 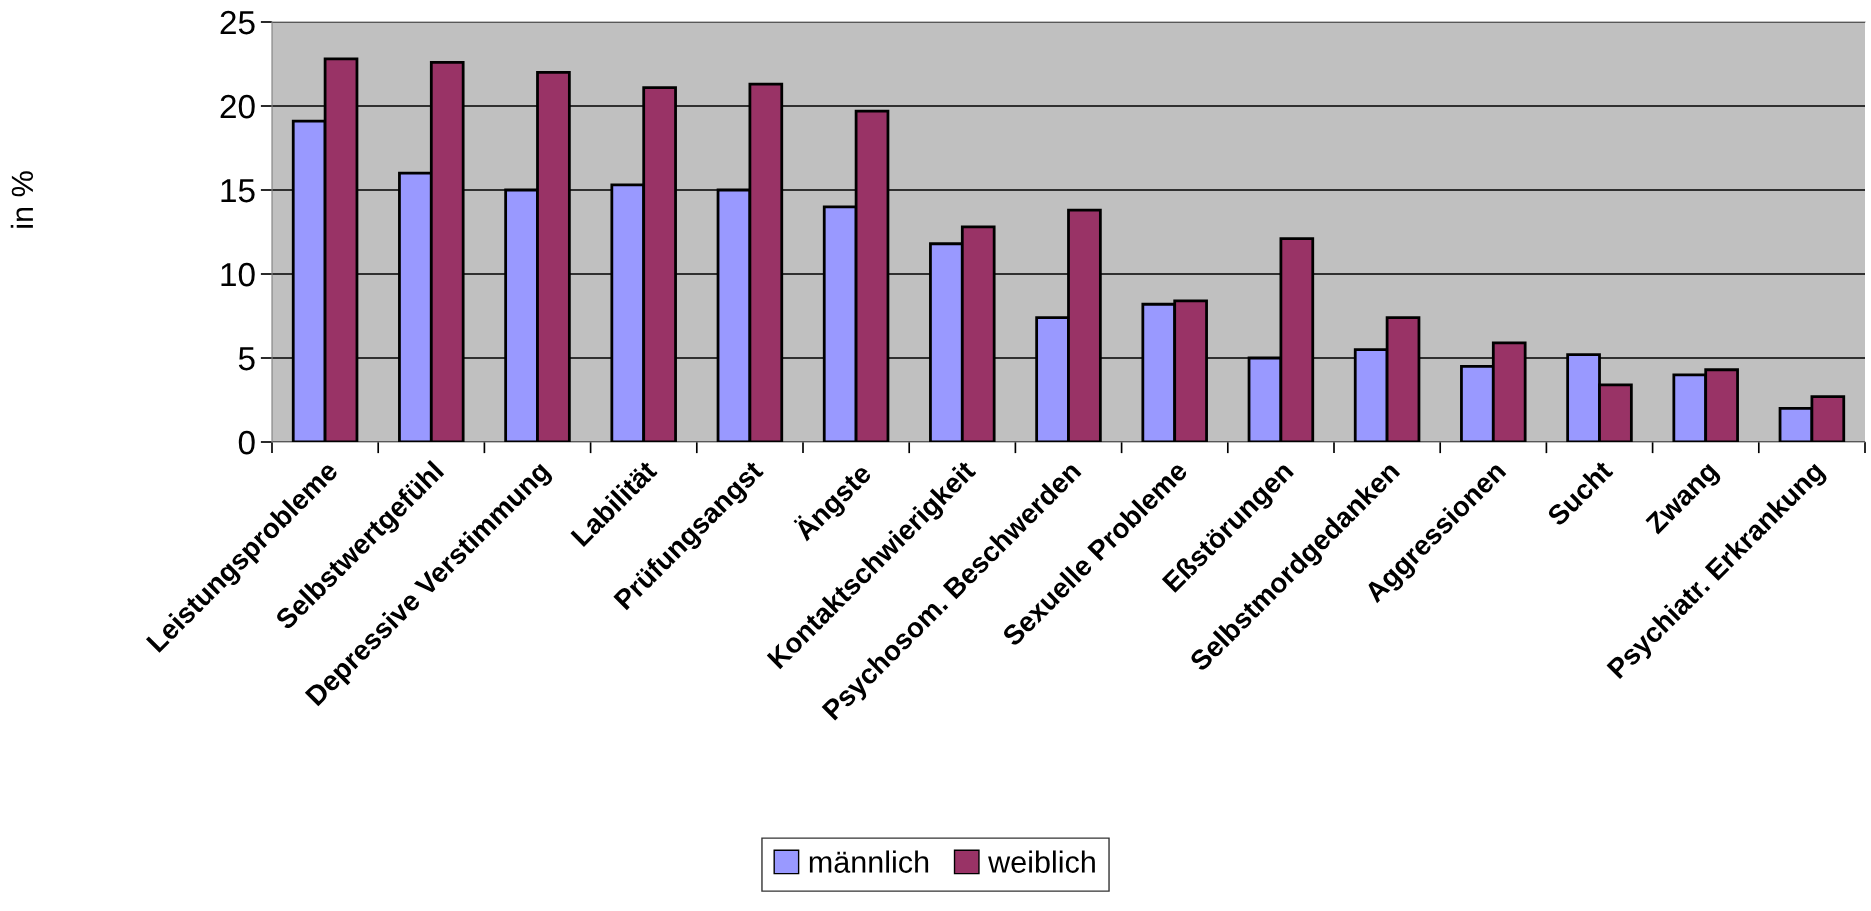 What do you see at coordinates (237, 22) in the screenshot?
I see `y-tick-label: 25` at bounding box center [237, 22].